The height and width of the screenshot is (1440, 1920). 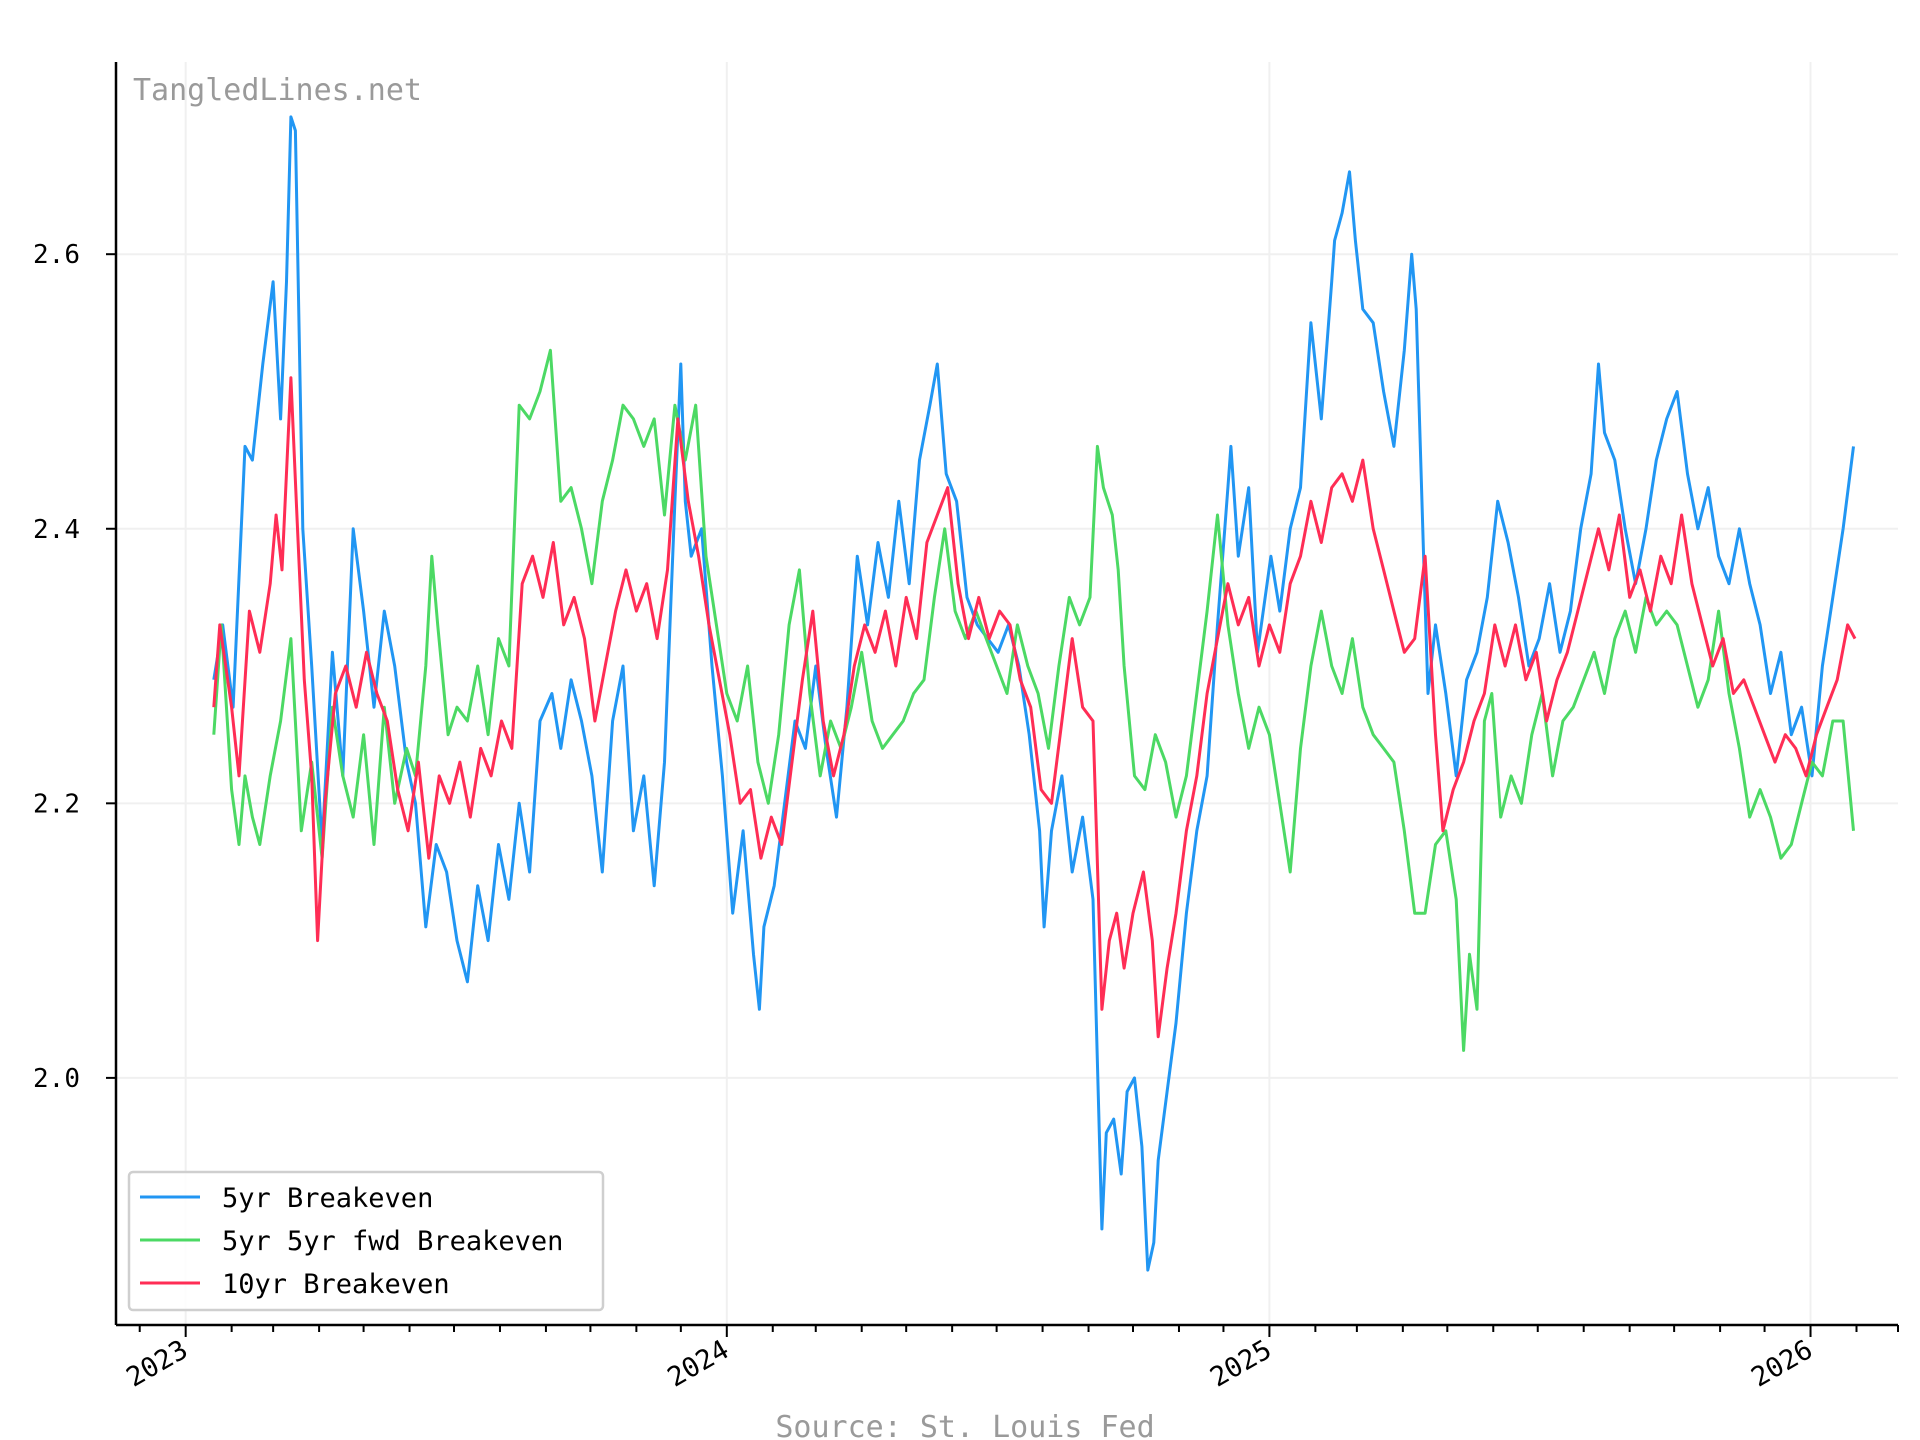 I want to click on legend-label-5yr: 5yr Breakeven, so click(x=327, y=1198).